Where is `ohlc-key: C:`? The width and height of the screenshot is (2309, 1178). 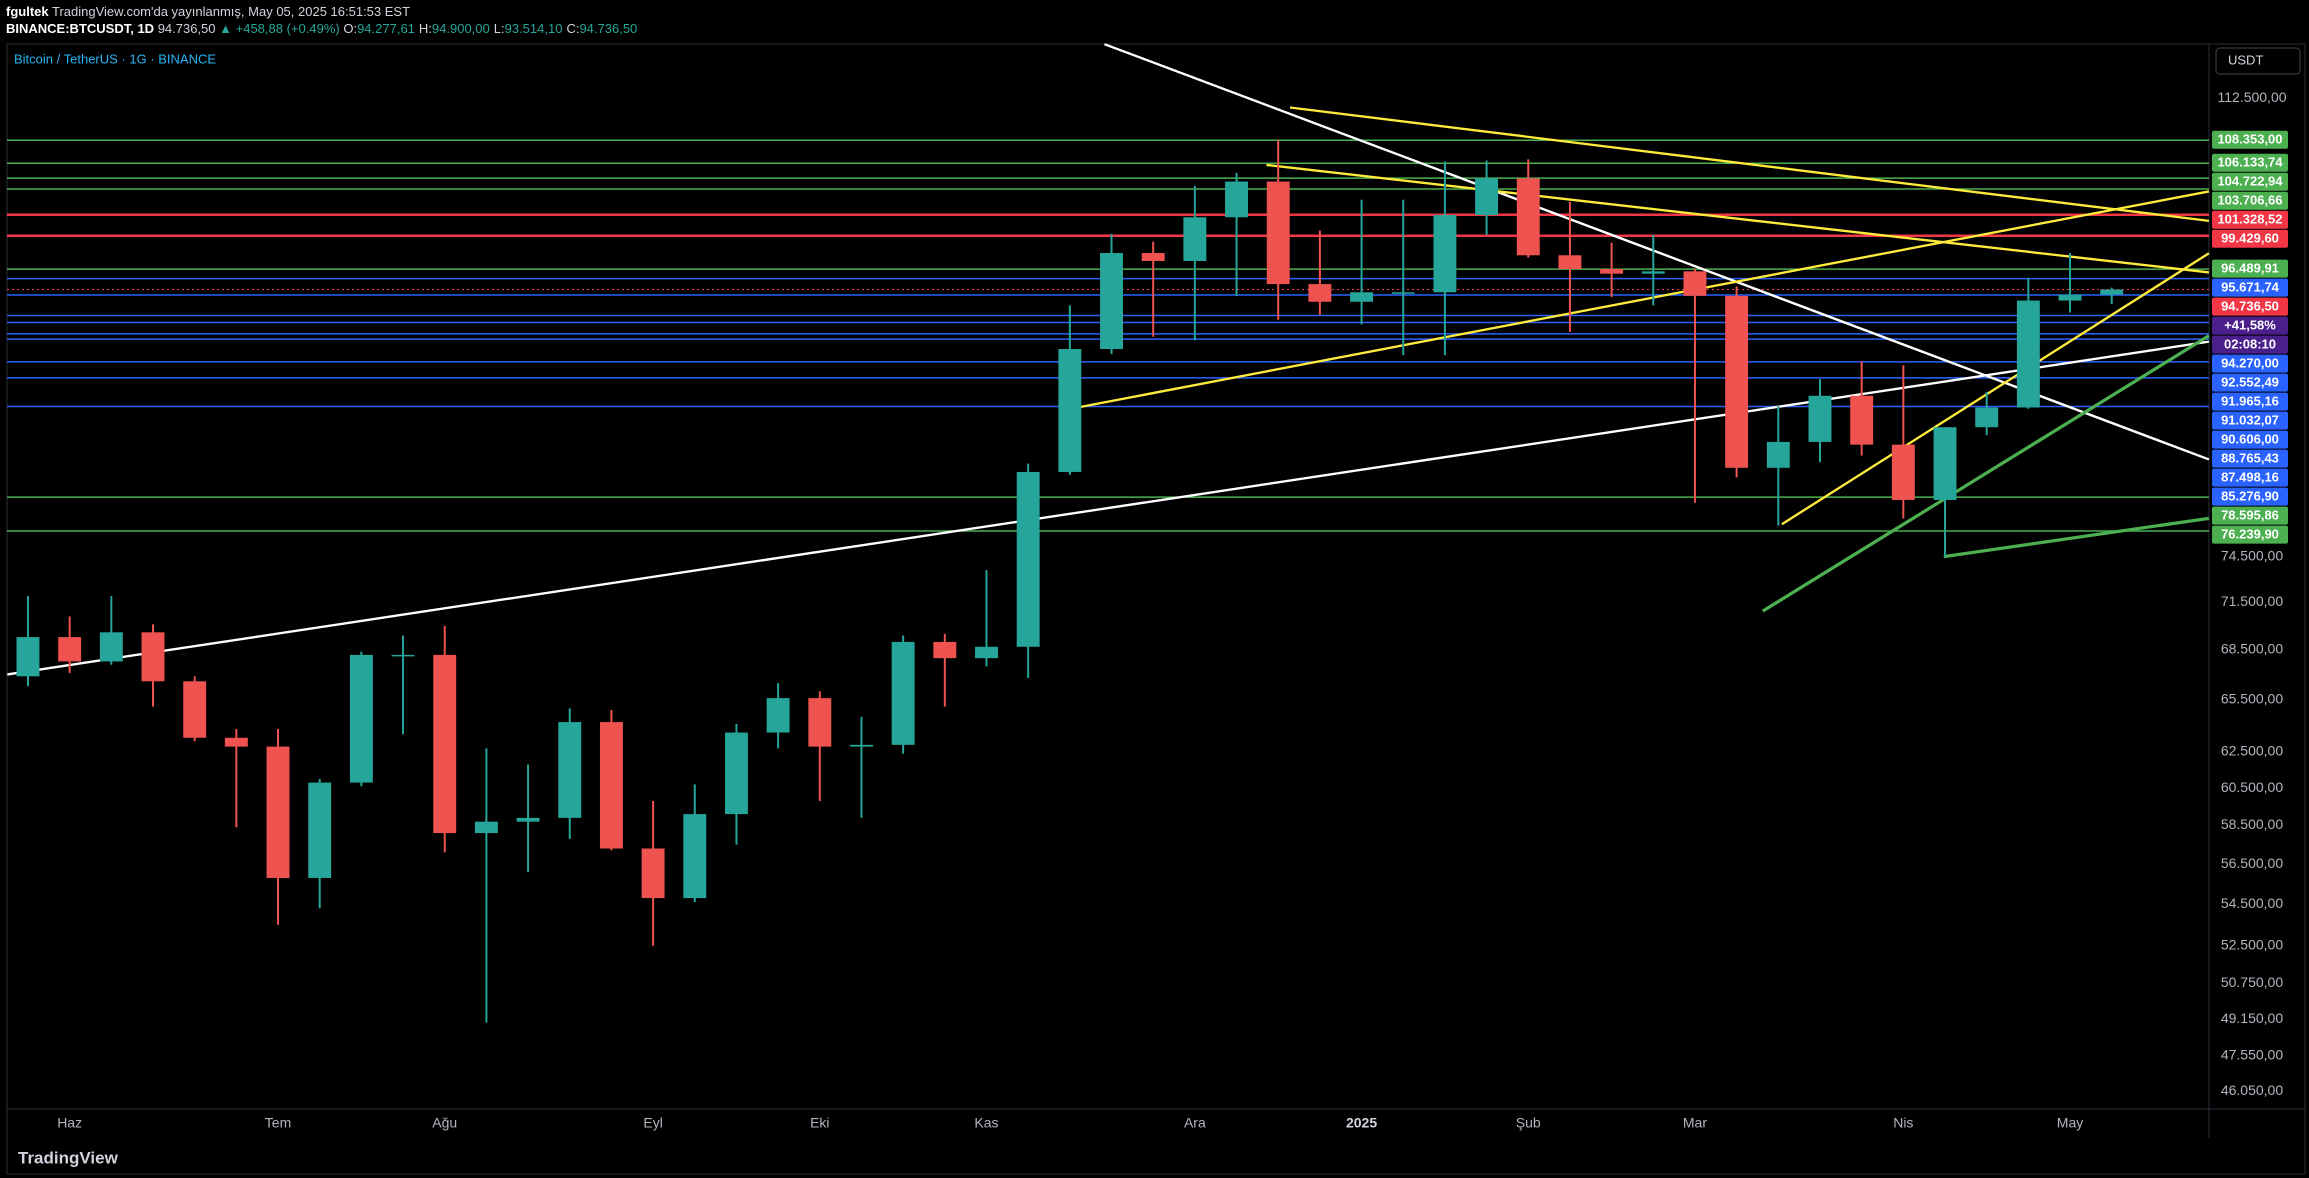
ohlc-key: C: is located at coordinates (573, 28).